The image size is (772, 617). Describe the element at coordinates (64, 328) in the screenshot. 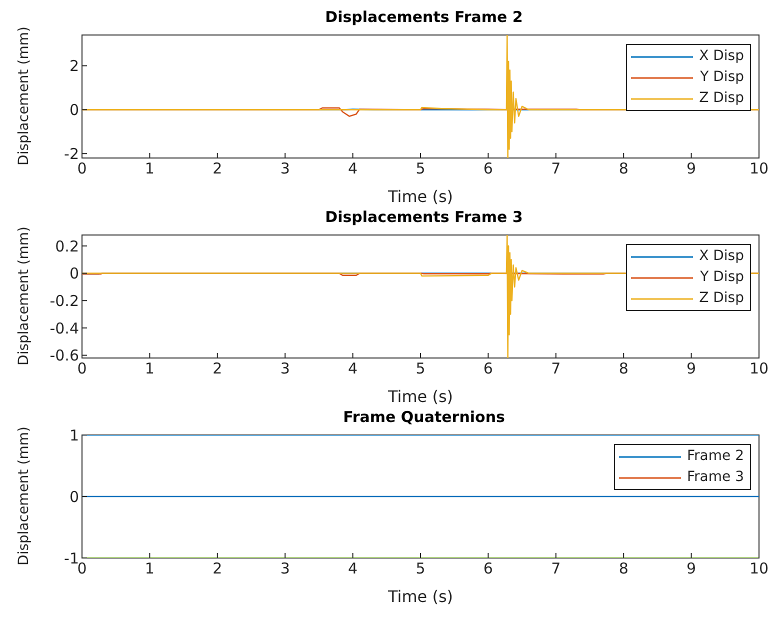

I see `y-tick-label: -0.4` at that location.